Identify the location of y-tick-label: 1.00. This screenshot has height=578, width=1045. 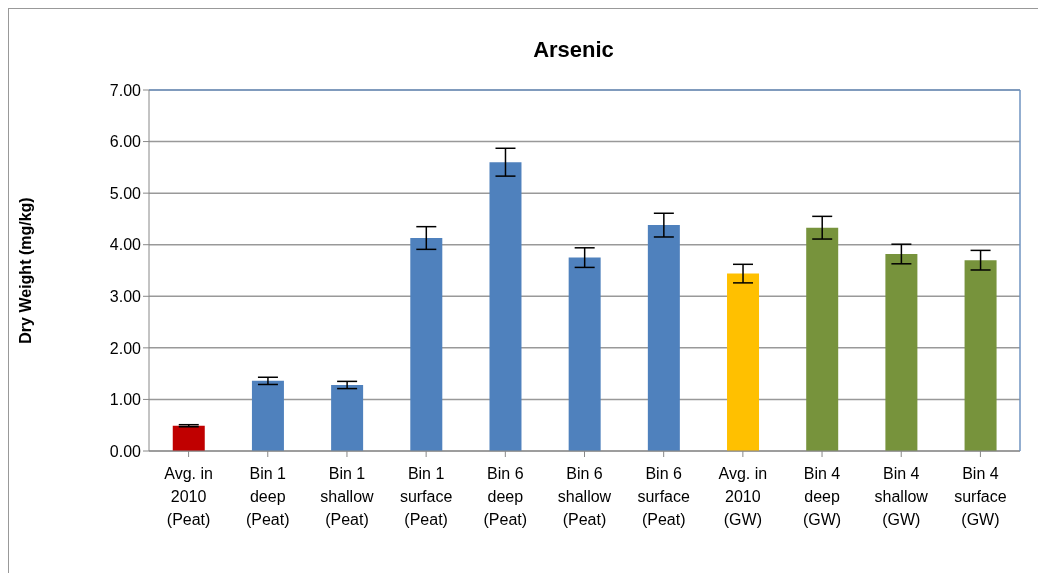
(125, 400).